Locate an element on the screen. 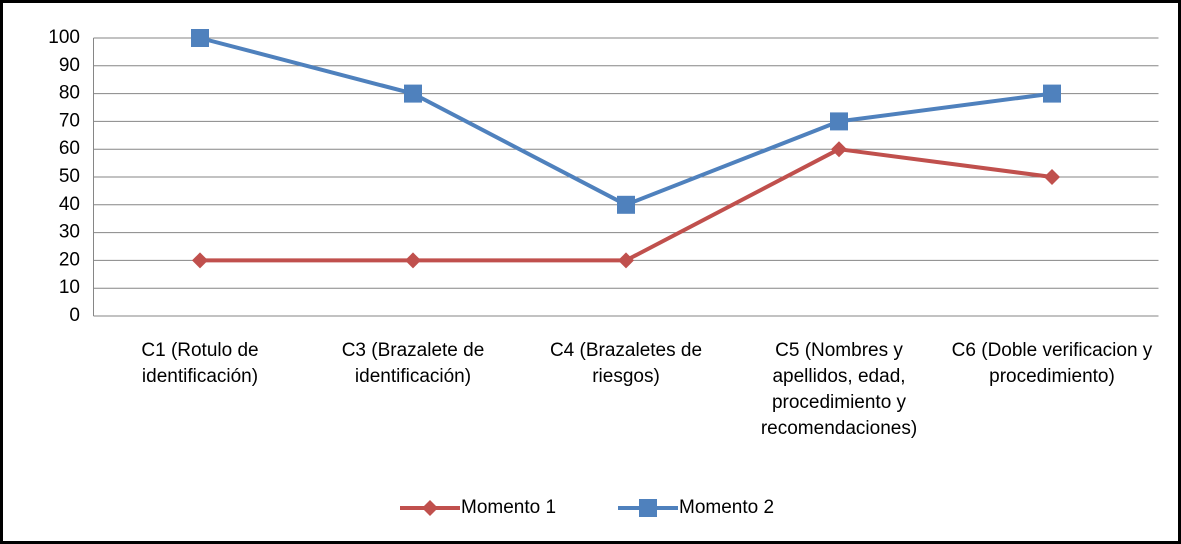 The height and width of the screenshot is (544, 1181). x-tick-label: C4 (Brazaletes de riesgos) is located at coordinates (626, 363).